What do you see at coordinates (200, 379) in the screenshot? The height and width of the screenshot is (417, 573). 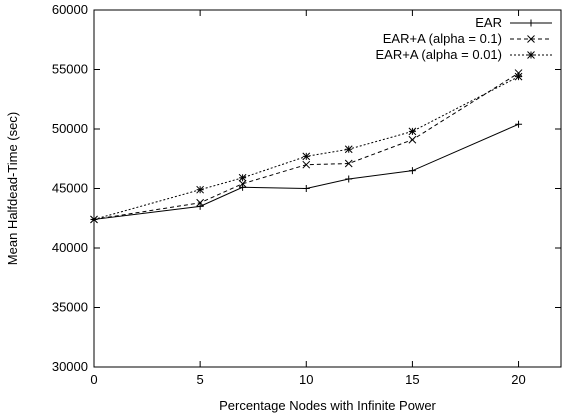 I see `x-tick-label: 5` at bounding box center [200, 379].